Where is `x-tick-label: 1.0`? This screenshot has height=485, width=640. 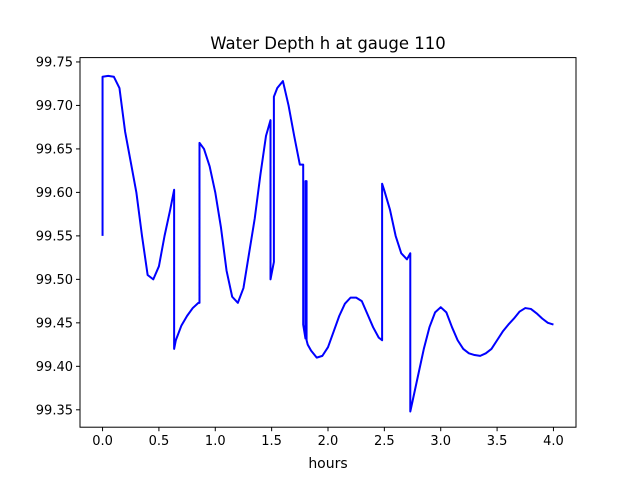
x-tick-label: 1.0 is located at coordinates (215, 441).